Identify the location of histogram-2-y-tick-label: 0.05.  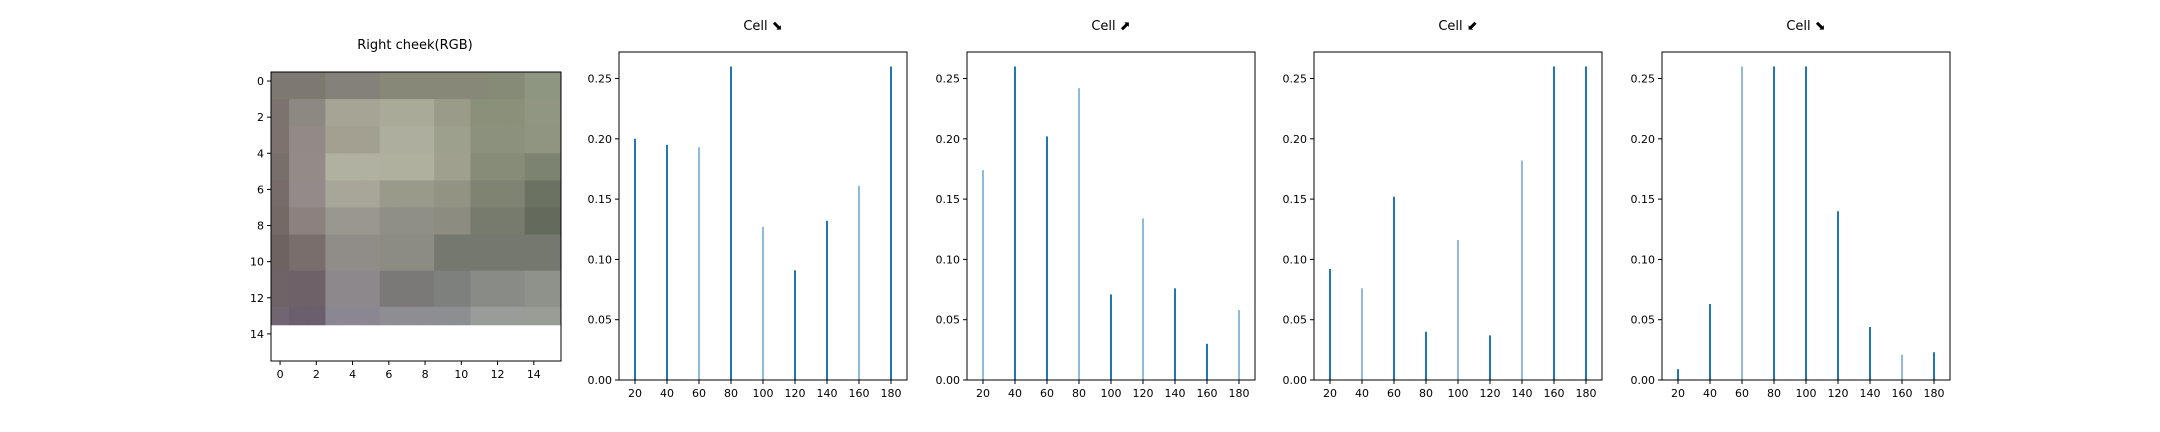
(948, 320).